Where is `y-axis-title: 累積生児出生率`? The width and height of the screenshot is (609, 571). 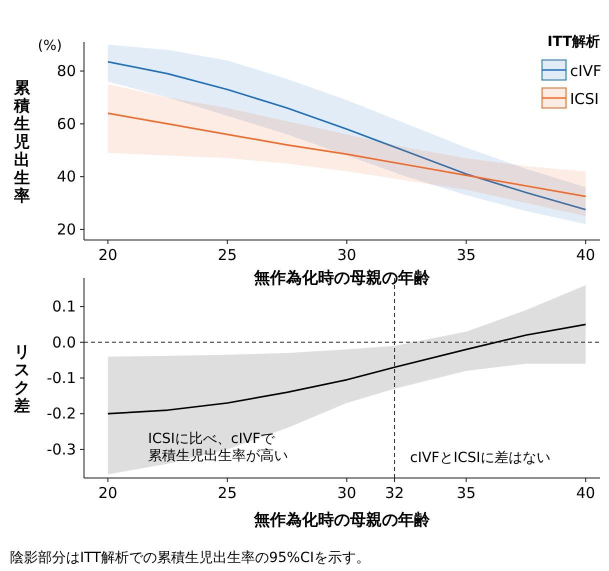 y-axis-title: 累積生児出生率 is located at coordinates (22, 141).